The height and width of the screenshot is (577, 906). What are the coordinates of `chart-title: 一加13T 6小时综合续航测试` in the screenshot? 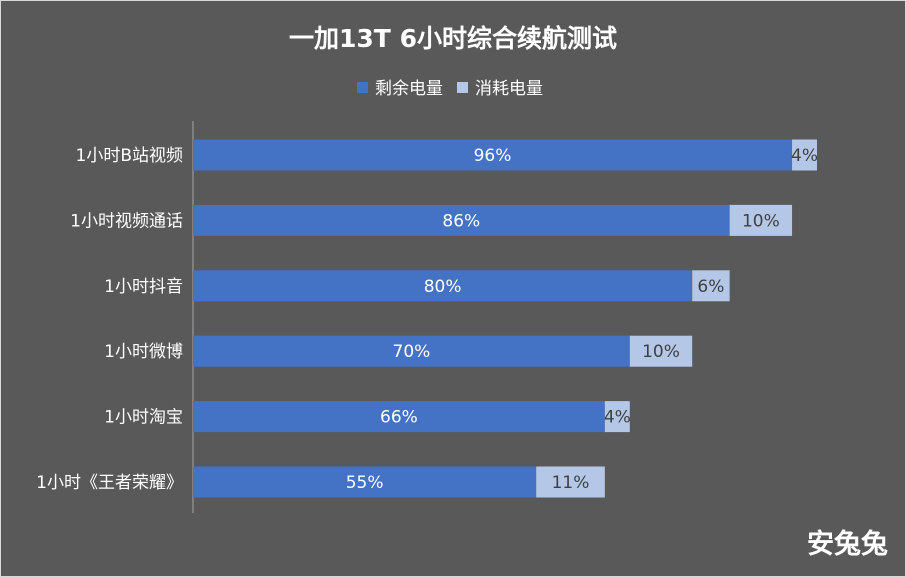 It's located at (453, 38).